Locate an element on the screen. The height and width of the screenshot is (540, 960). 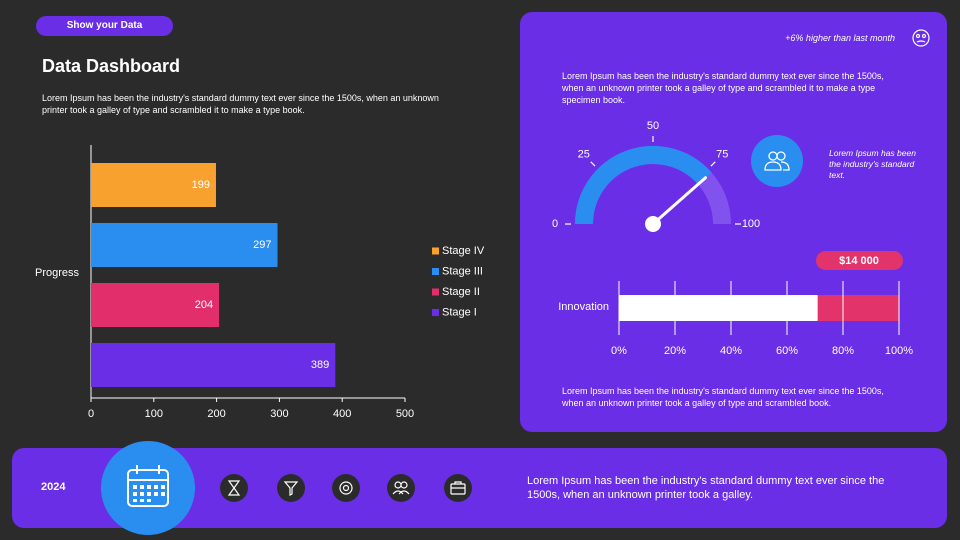
note: +6% higher than last month is located at coordinates (840, 38).